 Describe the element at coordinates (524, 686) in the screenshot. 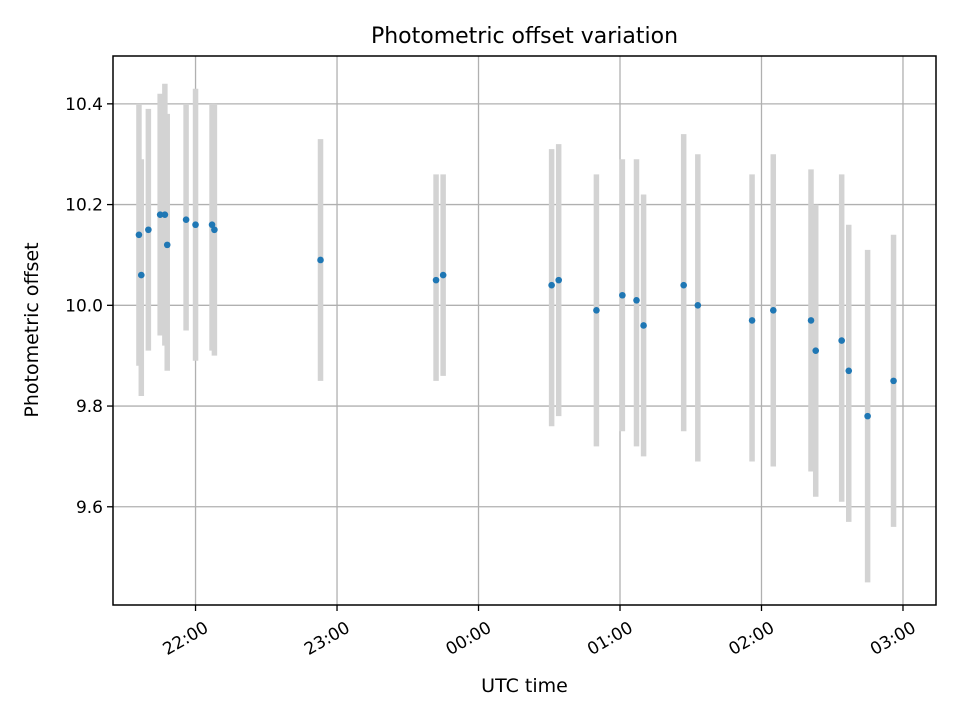

I see `x-axis-label: UTC time` at that location.